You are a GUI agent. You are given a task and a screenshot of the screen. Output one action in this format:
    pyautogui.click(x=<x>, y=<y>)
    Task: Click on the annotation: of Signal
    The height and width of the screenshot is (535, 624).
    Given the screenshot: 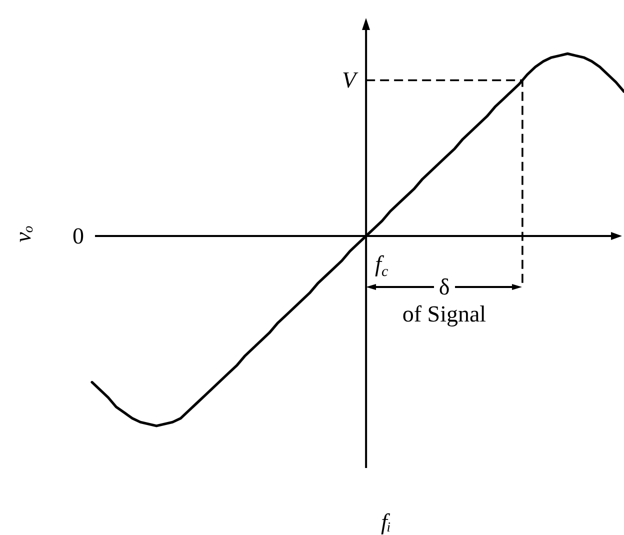 What is the action you would take?
    pyautogui.click(x=444, y=314)
    